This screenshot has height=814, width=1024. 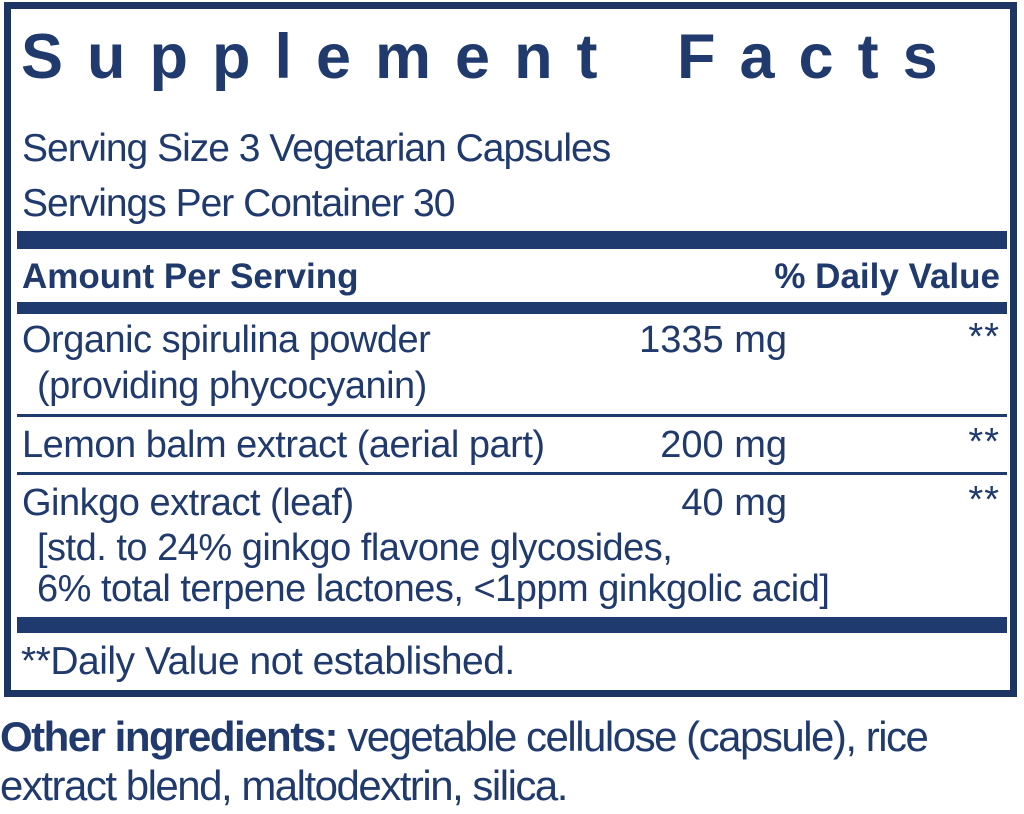 What do you see at coordinates (511, 339) in the screenshot?
I see `ingredient-row-spirulina: Organic spirulina powder 1335 mg **` at bounding box center [511, 339].